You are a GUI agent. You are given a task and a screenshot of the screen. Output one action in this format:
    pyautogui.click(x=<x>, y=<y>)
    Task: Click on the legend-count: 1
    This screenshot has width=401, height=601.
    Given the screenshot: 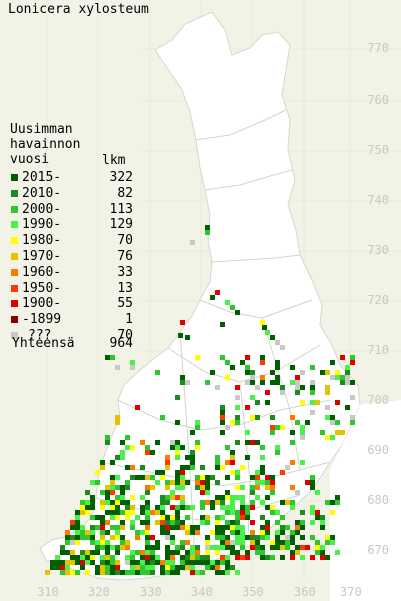 What is the action you would take?
    pyautogui.click(x=129, y=320)
    